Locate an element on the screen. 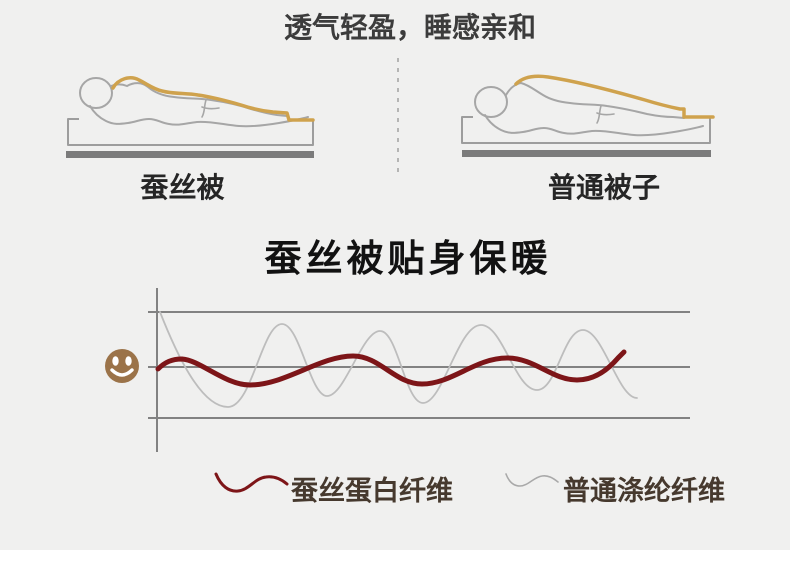 The height and width of the screenshot is (588, 790). smiley-icon is located at coordinates (122, 366).